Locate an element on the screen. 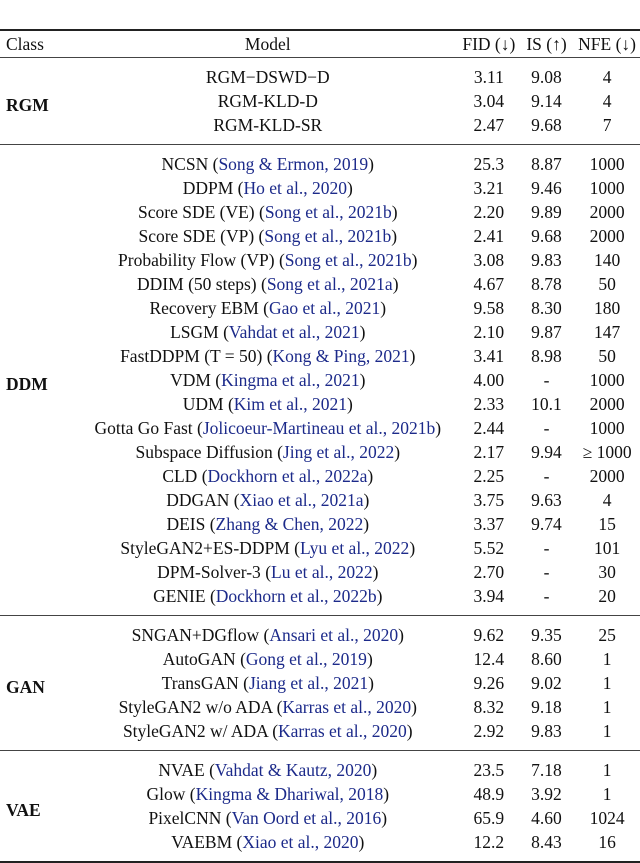 The width and height of the screenshot is (640, 863). citation-link: Song et al., 2021a is located at coordinates (329, 284).